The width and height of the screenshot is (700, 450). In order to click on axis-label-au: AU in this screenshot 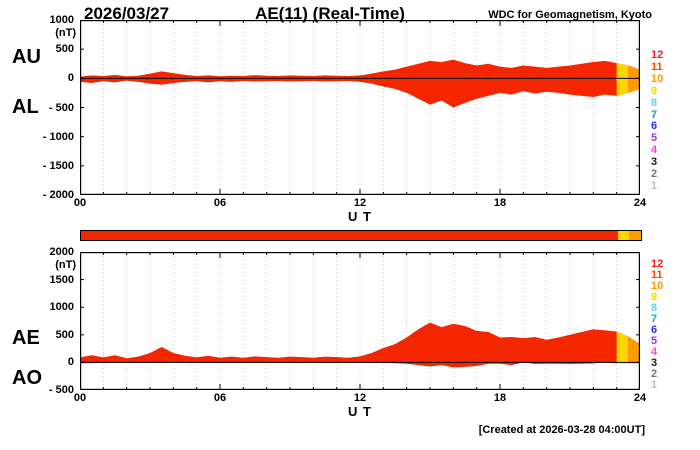, I will do `click(26, 57)`.